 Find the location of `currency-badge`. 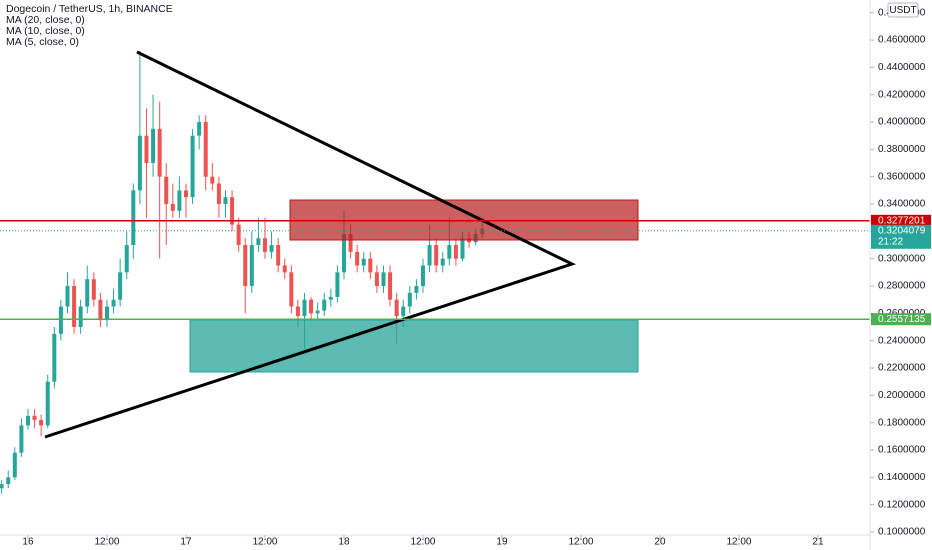

currency-badge is located at coordinates (903, 10).